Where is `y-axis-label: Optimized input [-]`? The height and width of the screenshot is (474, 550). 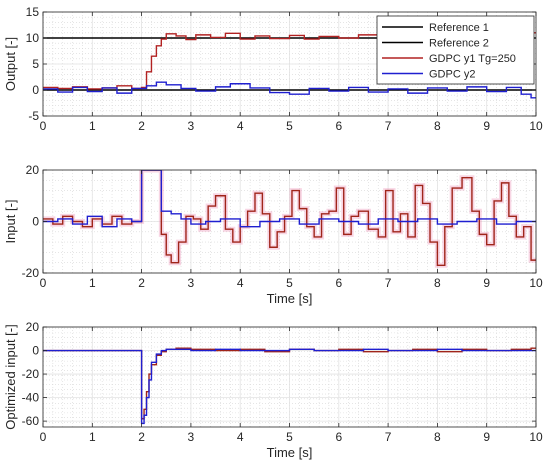
y-axis-label: Optimized input [-] is located at coordinates (10, 377).